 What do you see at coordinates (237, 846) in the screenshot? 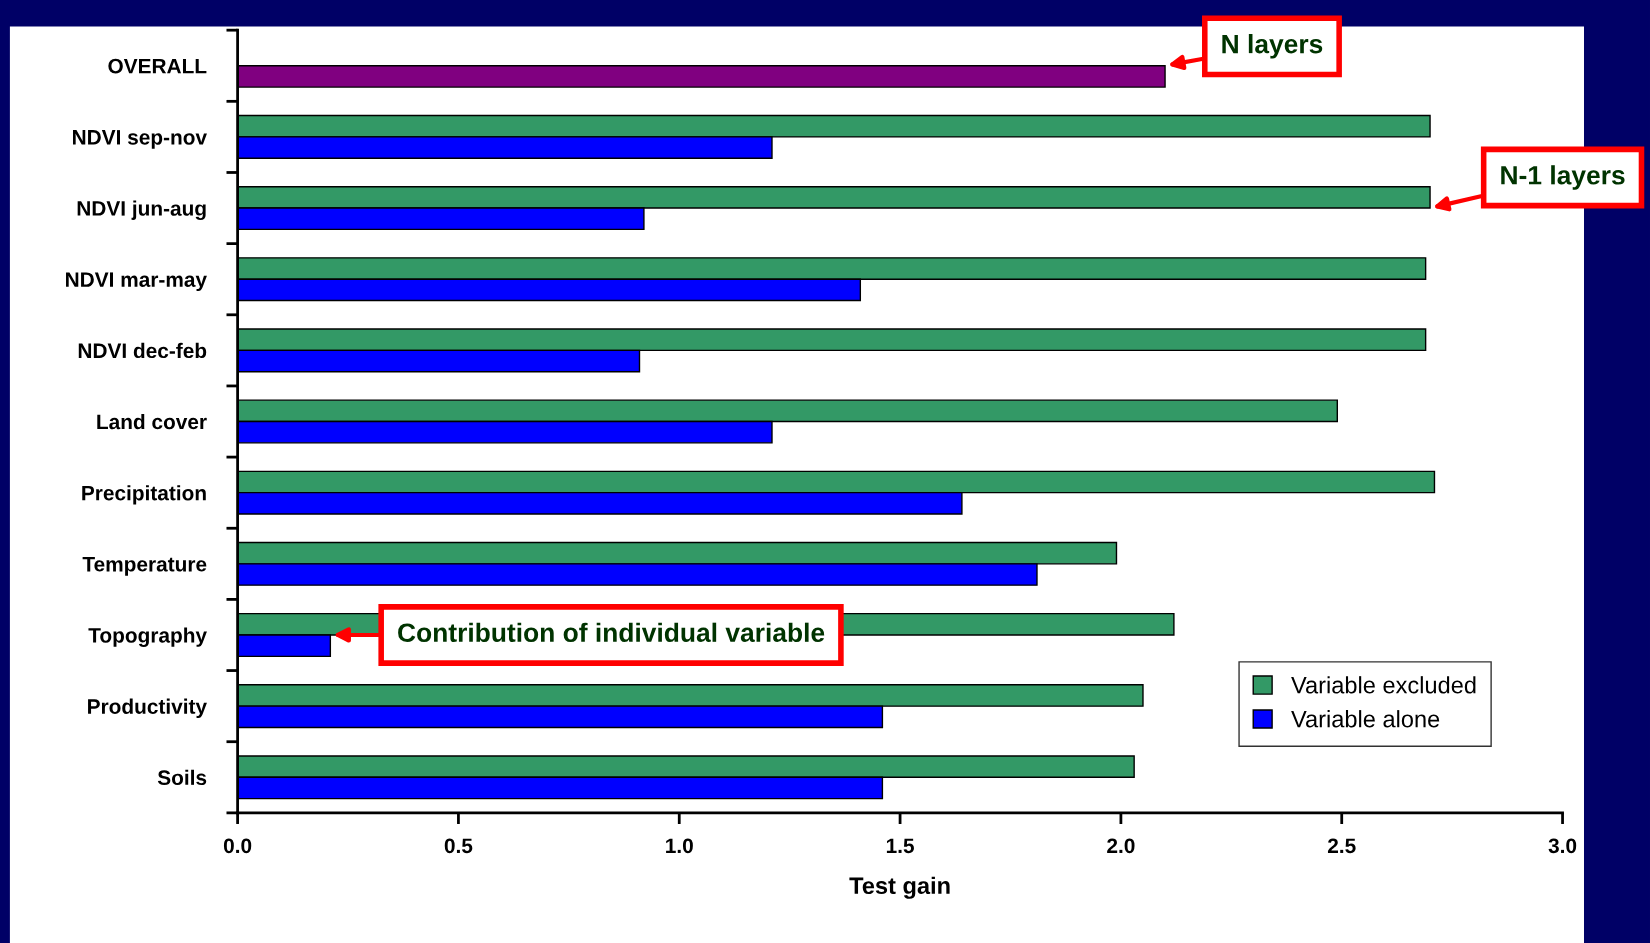
I see `x-tick-label: 0.0` at bounding box center [237, 846].